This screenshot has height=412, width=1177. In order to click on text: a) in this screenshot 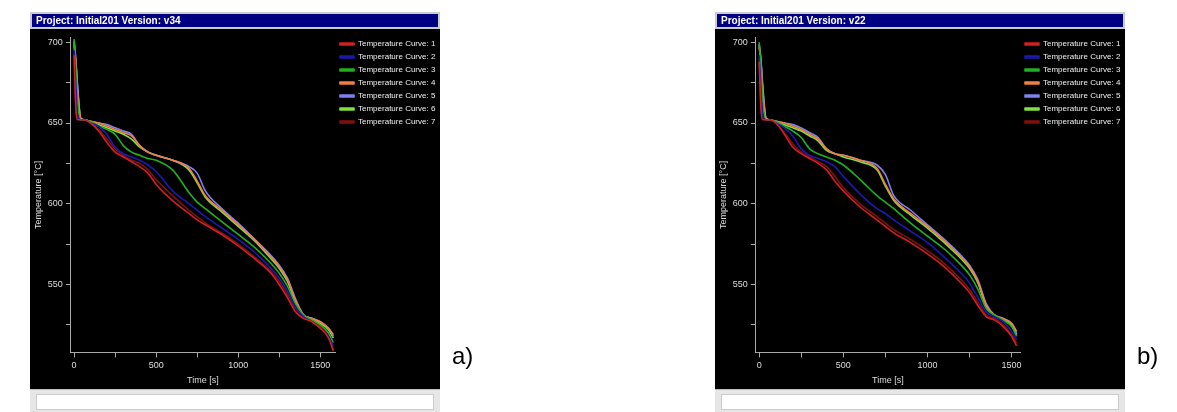, I will do `click(463, 356)`.